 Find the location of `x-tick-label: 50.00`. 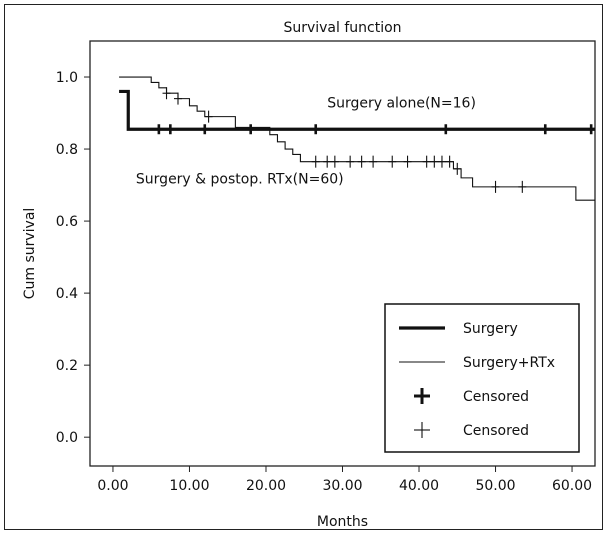

x-tick-label: 50.00 is located at coordinates (495, 486).